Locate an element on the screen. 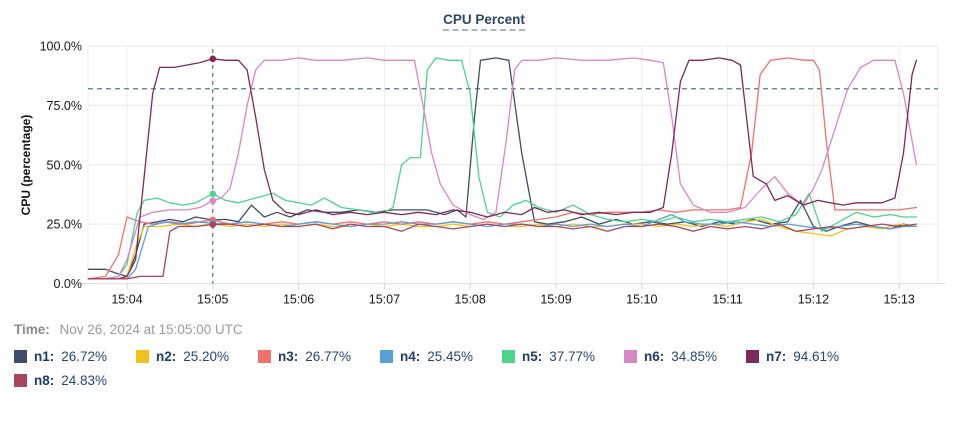  legend-item-n1: n1: 26.72% is located at coordinates (75, 356).